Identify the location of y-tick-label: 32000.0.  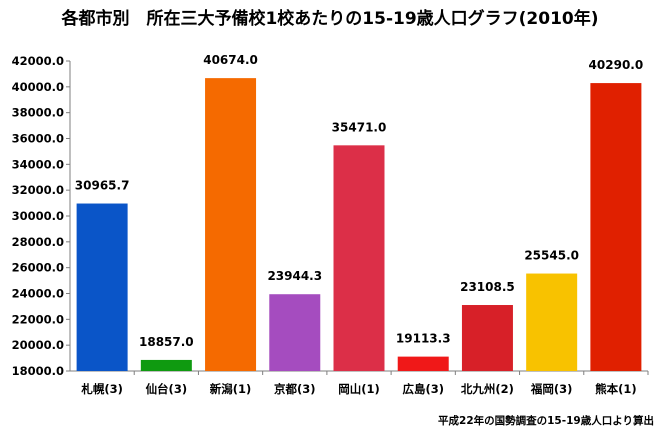
(38, 190).